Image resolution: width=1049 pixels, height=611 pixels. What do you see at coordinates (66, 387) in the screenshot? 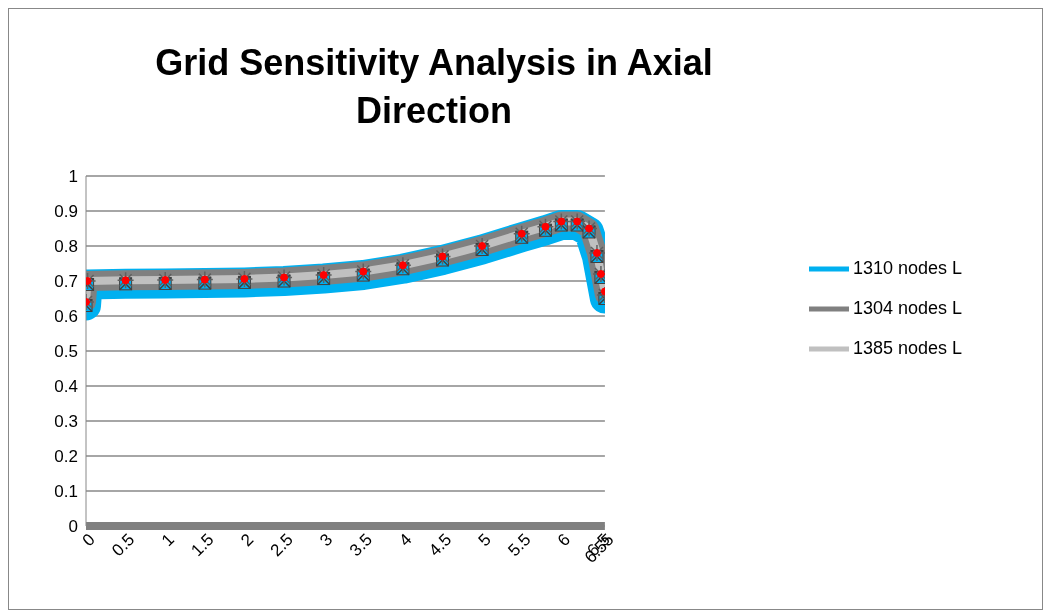
I see `y-tick-label: 0.4` at bounding box center [66, 387].